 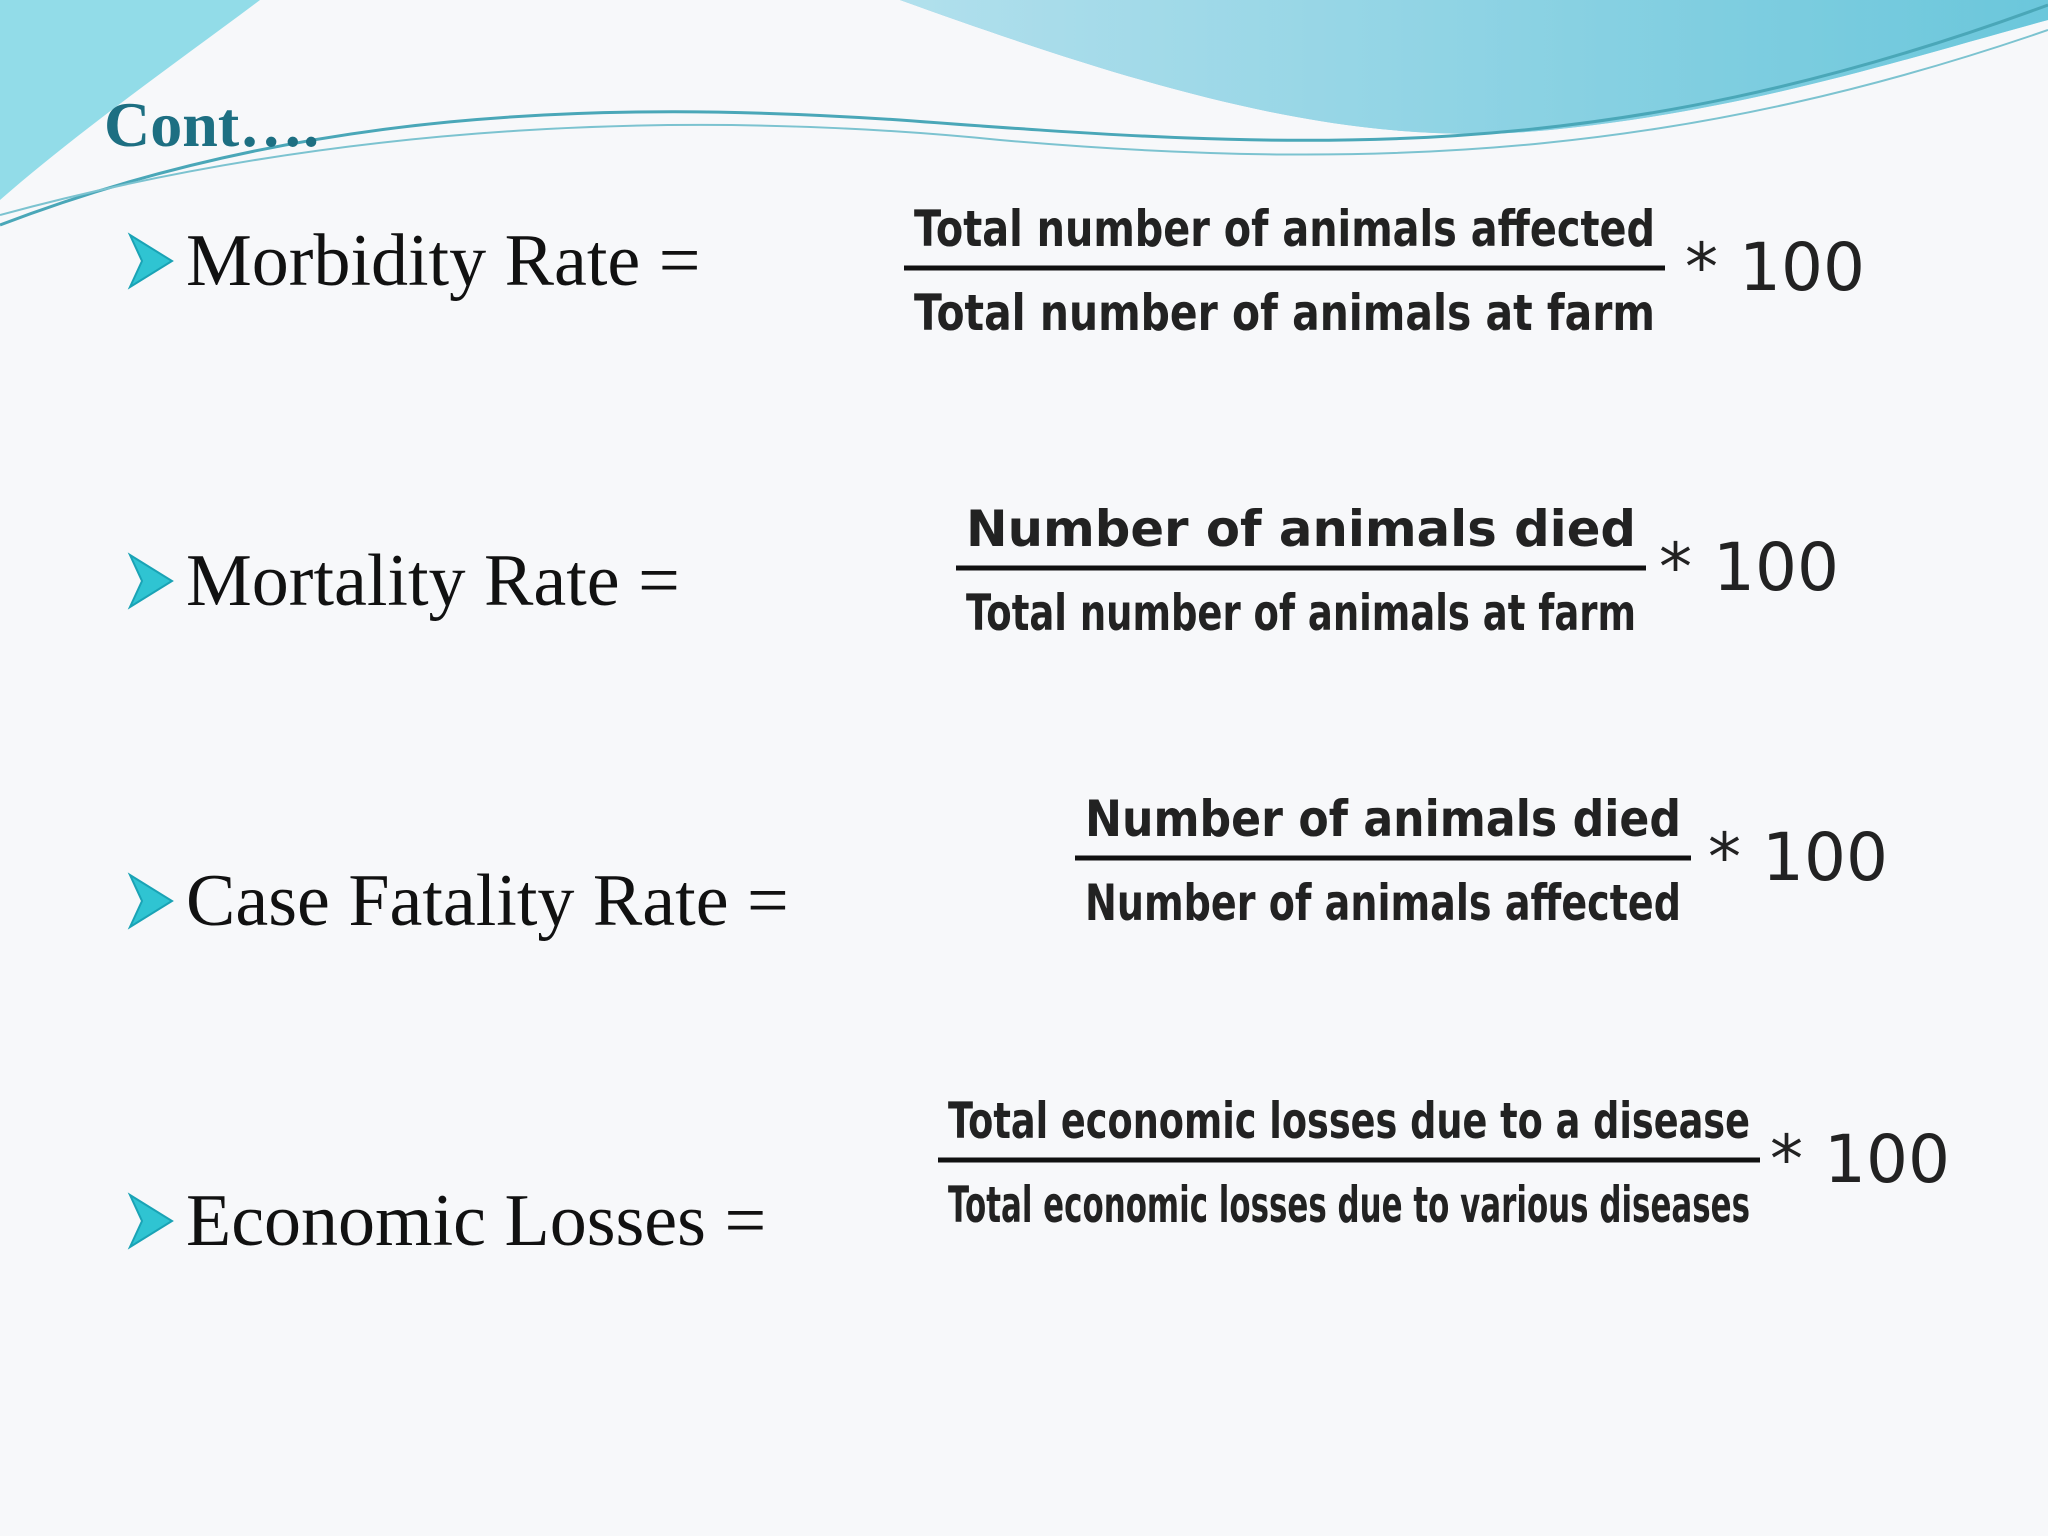 What do you see at coordinates (211, 124) in the screenshot?
I see `slide-title: Cont….` at bounding box center [211, 124].